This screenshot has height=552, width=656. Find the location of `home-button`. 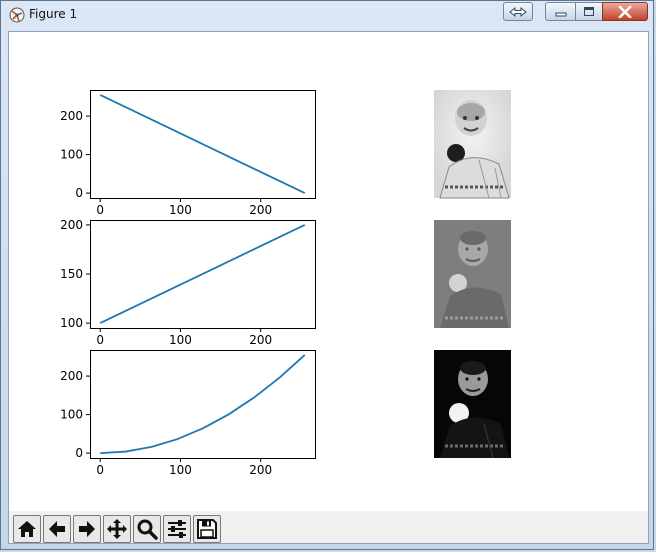

home-button is located at coordinates (27, 529).